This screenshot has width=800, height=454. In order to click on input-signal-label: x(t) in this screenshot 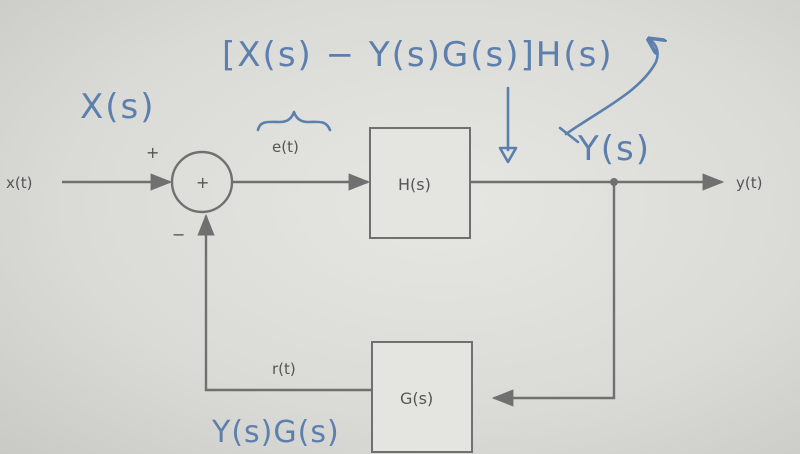, I will do `click(19, 183)`.